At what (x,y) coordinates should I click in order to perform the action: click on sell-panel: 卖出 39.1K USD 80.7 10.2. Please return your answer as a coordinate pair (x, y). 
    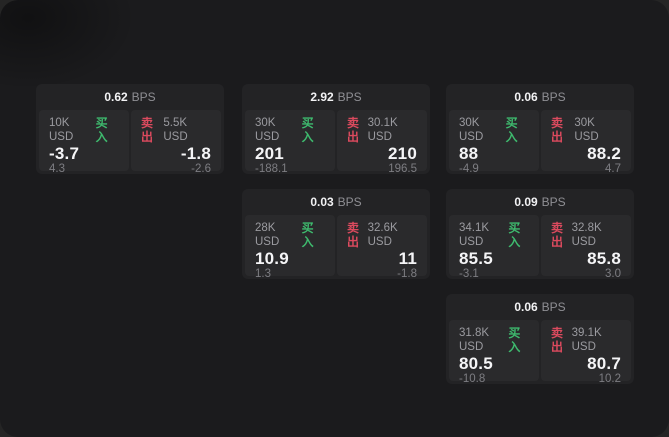
    Looking at the image, I should click on (586, 352).